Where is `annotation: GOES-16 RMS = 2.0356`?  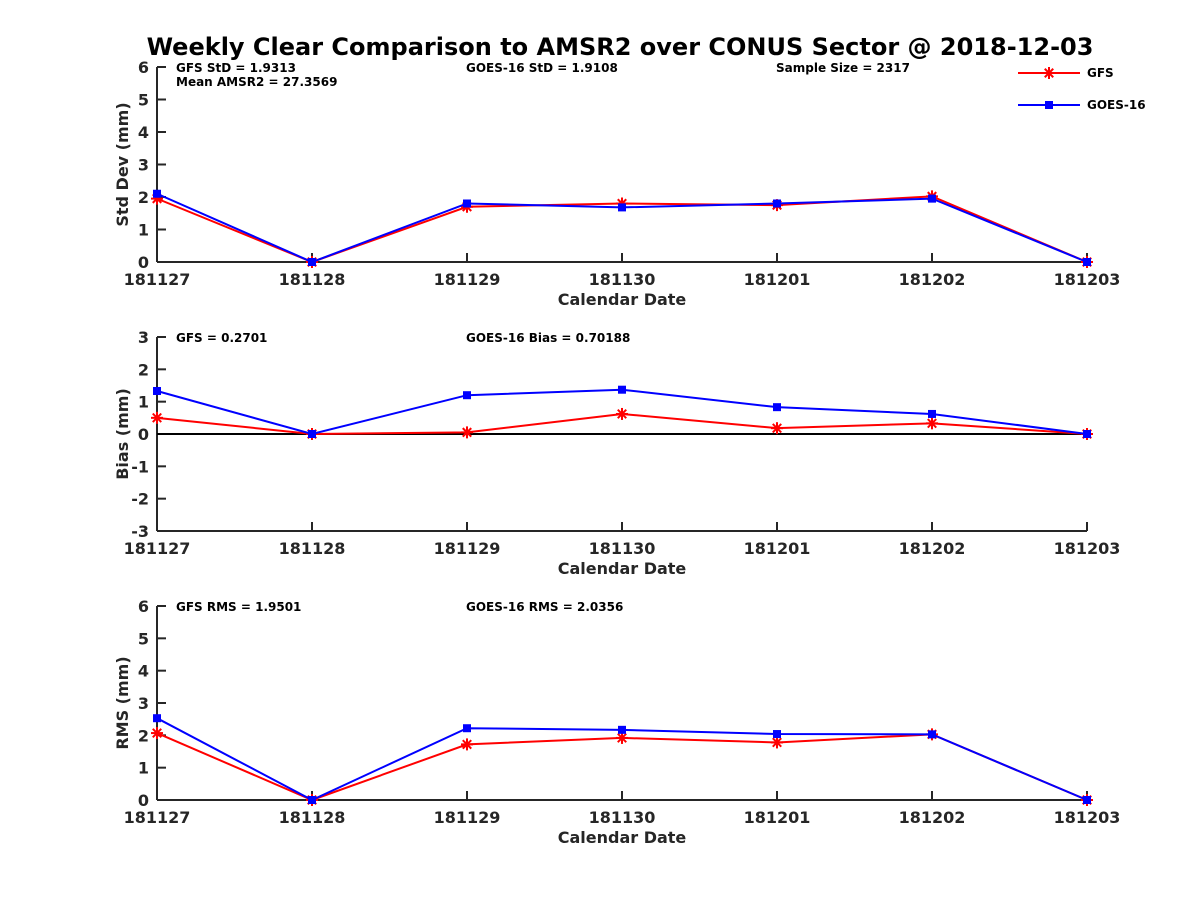 annotation: GOES-16 RMS = 2.0356 is located at coordinates (544, 607).